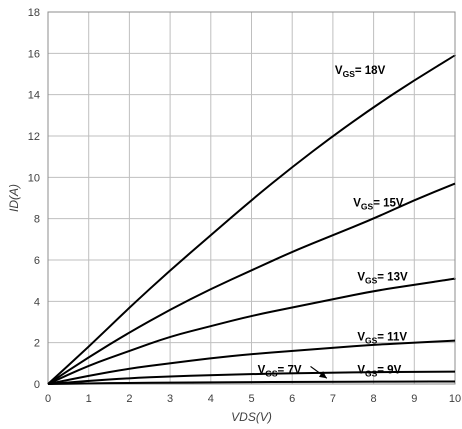 This screenshot has width=462, height=429. Describe the element at coordinates (129, 399) in the screenshot. I see `x-tick-label: 2` at that location.